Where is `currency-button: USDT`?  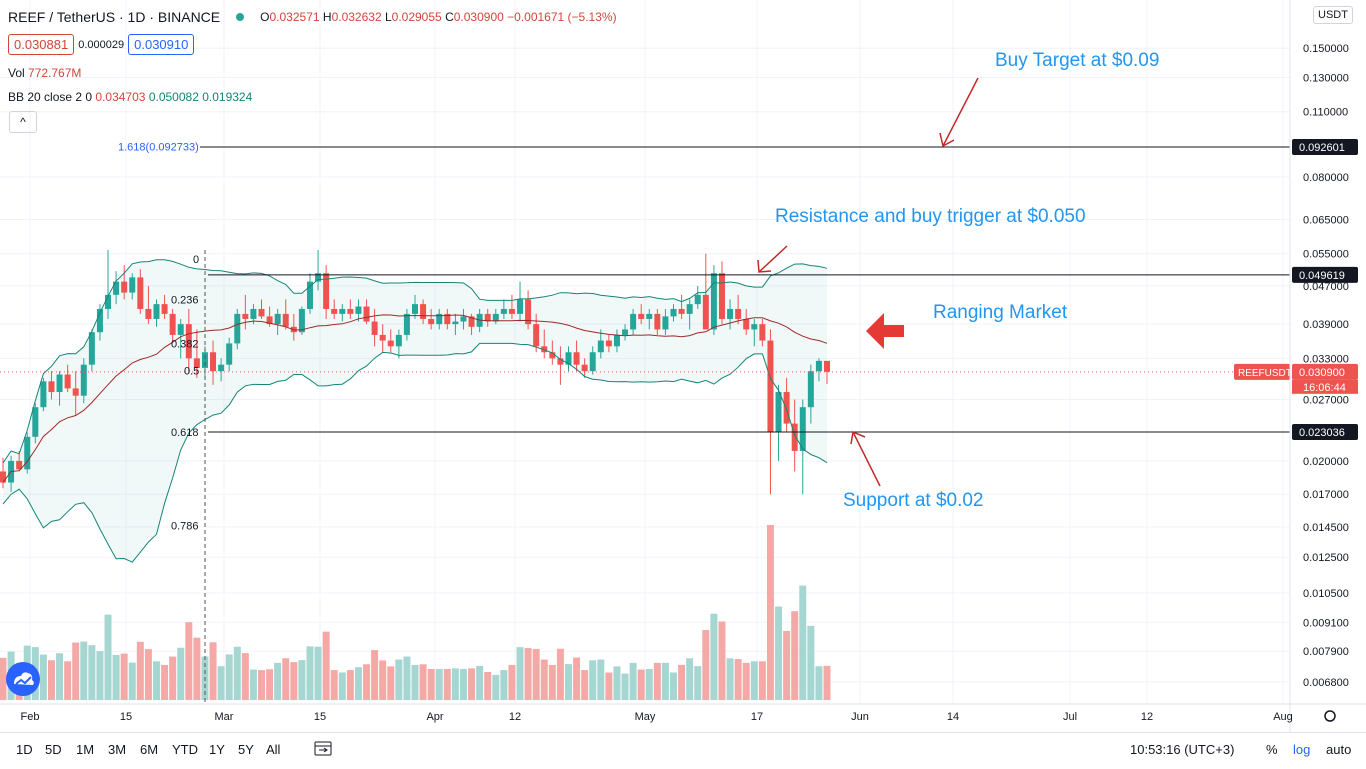 currency-button: USDT is located at coordinates (1333, 15).